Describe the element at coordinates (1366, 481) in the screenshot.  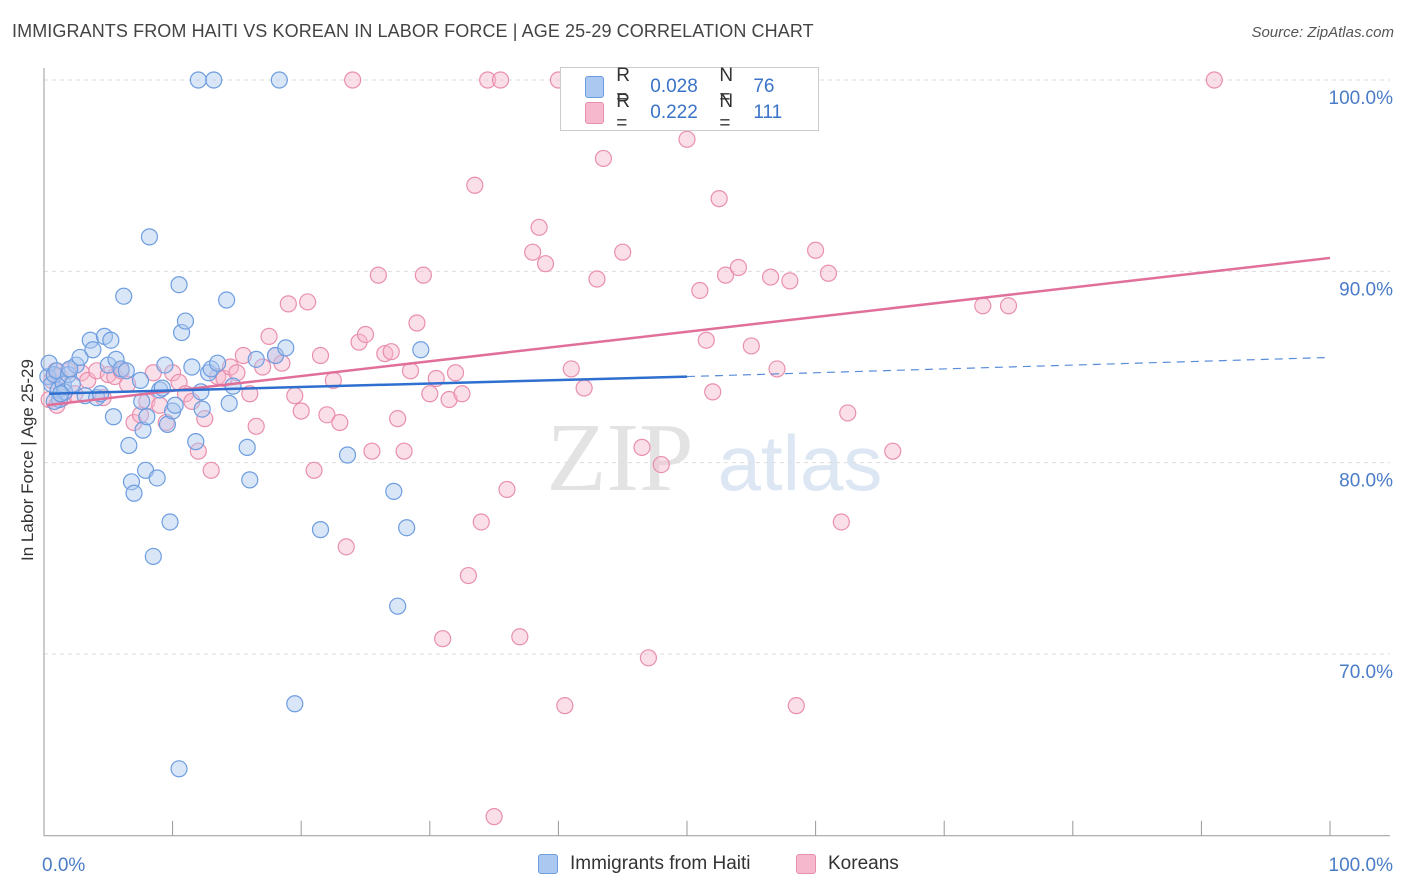
I see `y-tick-label: 80.0%` at that location.